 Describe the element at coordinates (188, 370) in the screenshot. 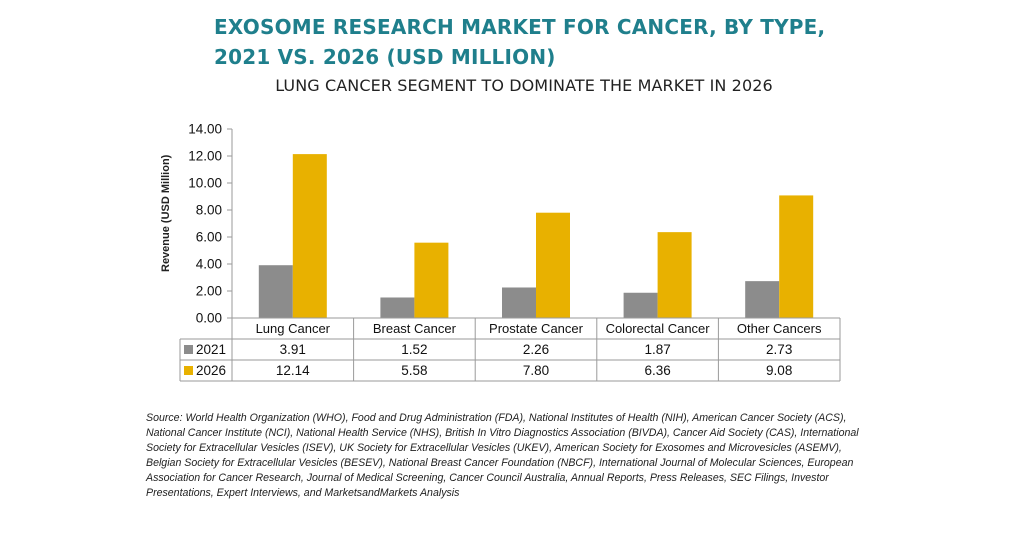

I see `legend-swatch-2026` at that location.